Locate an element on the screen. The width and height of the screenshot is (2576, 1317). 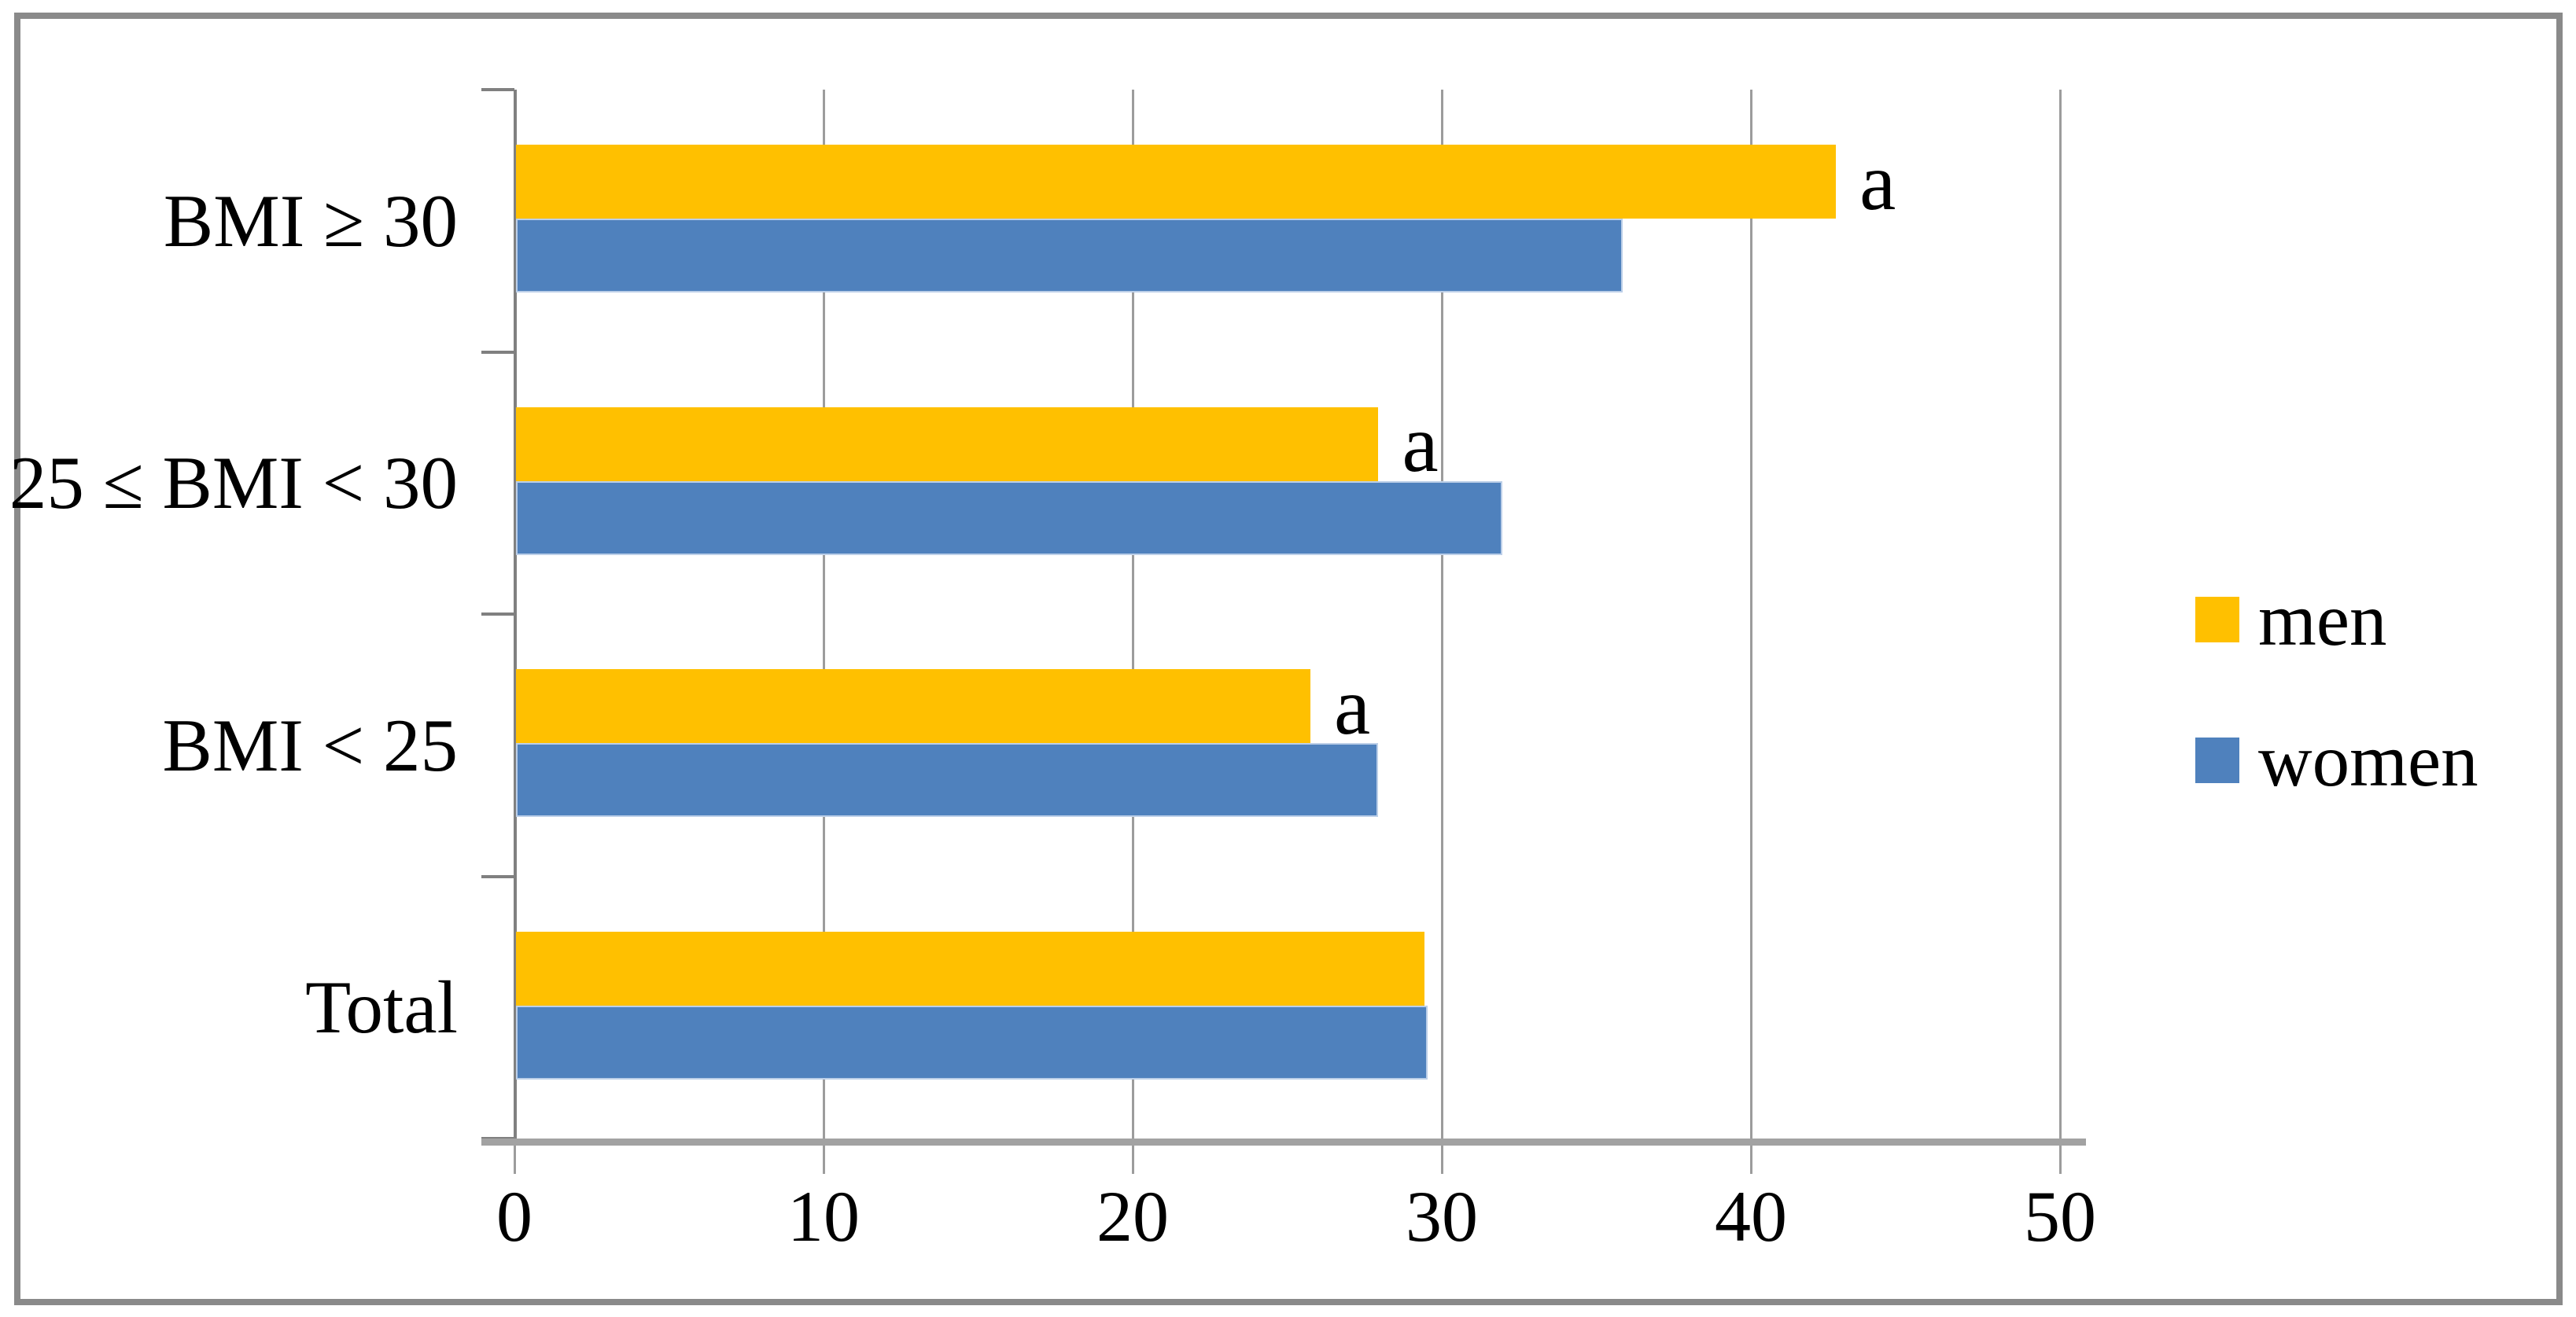
category-label: BMI < 25 is located at coordinates (310, 745).